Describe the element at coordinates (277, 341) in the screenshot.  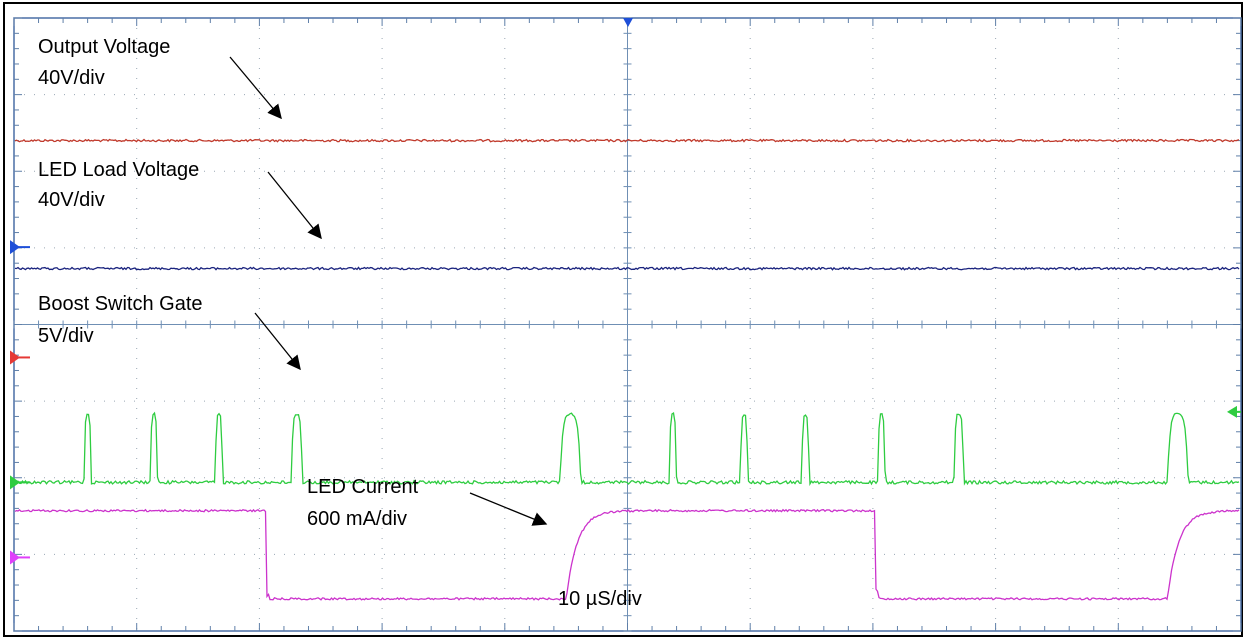
I see `boost-switch-gate-arrow` at that location.